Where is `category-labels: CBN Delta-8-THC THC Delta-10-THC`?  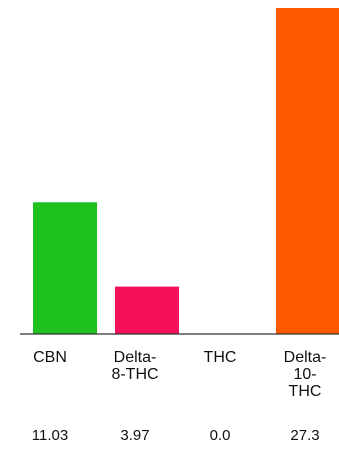 category-labels: CBN Delta-8-THC THC Delta-10-THC is located at coordinates (179, 374).